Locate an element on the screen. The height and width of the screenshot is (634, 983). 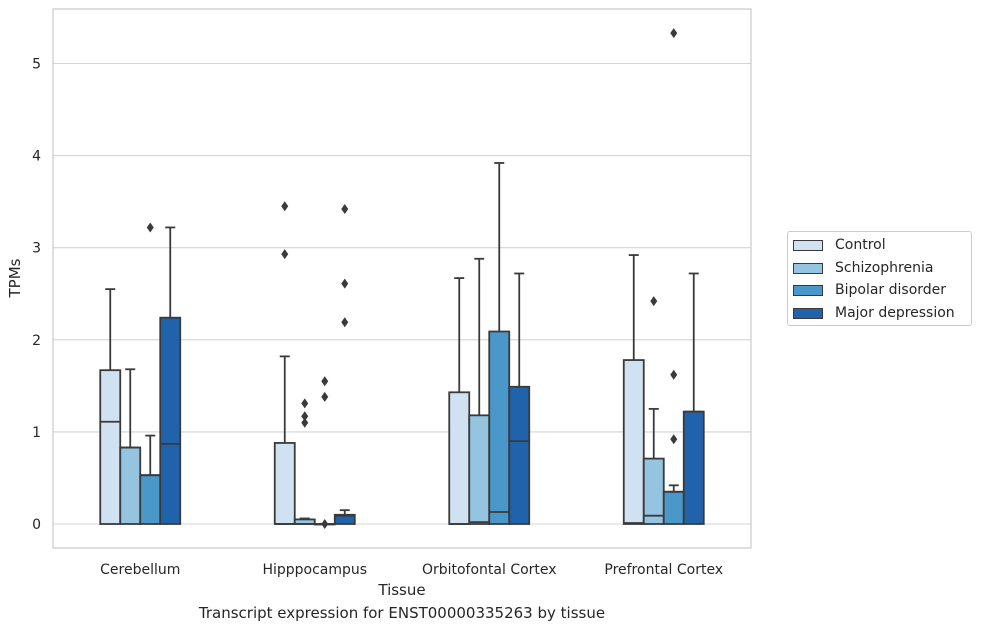
legend-item-major-depression: Major depression is located at coordinates (874, 313).